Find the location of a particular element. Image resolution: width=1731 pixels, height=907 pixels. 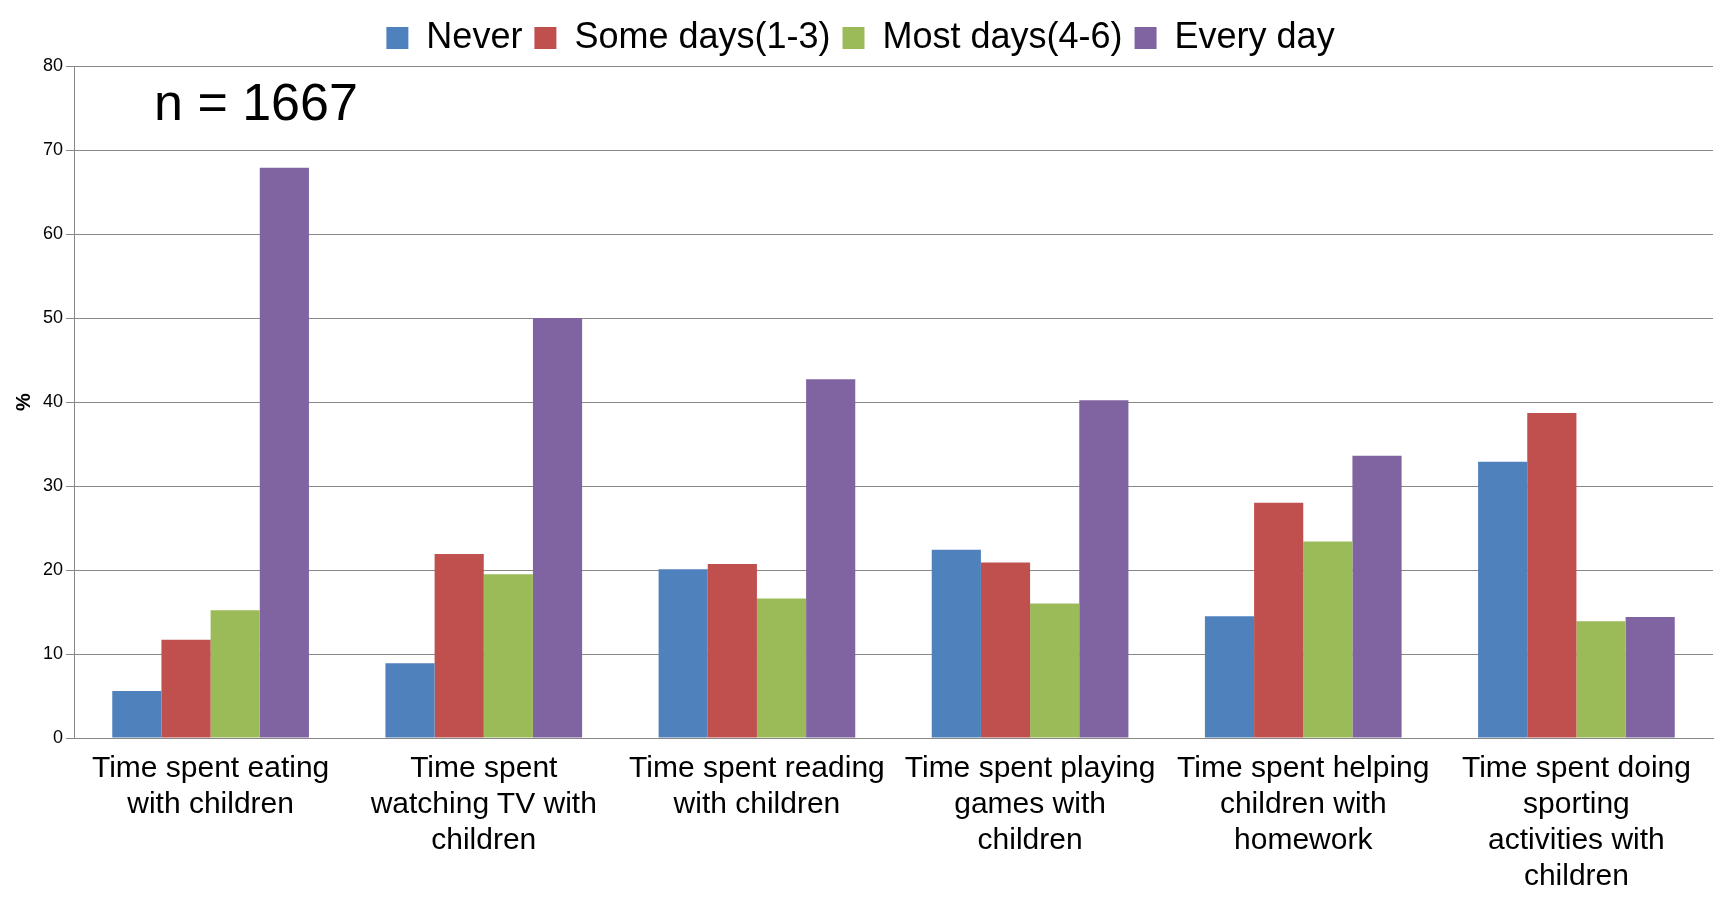

y-tick-label: 30 is located at coordinates (53, 484).